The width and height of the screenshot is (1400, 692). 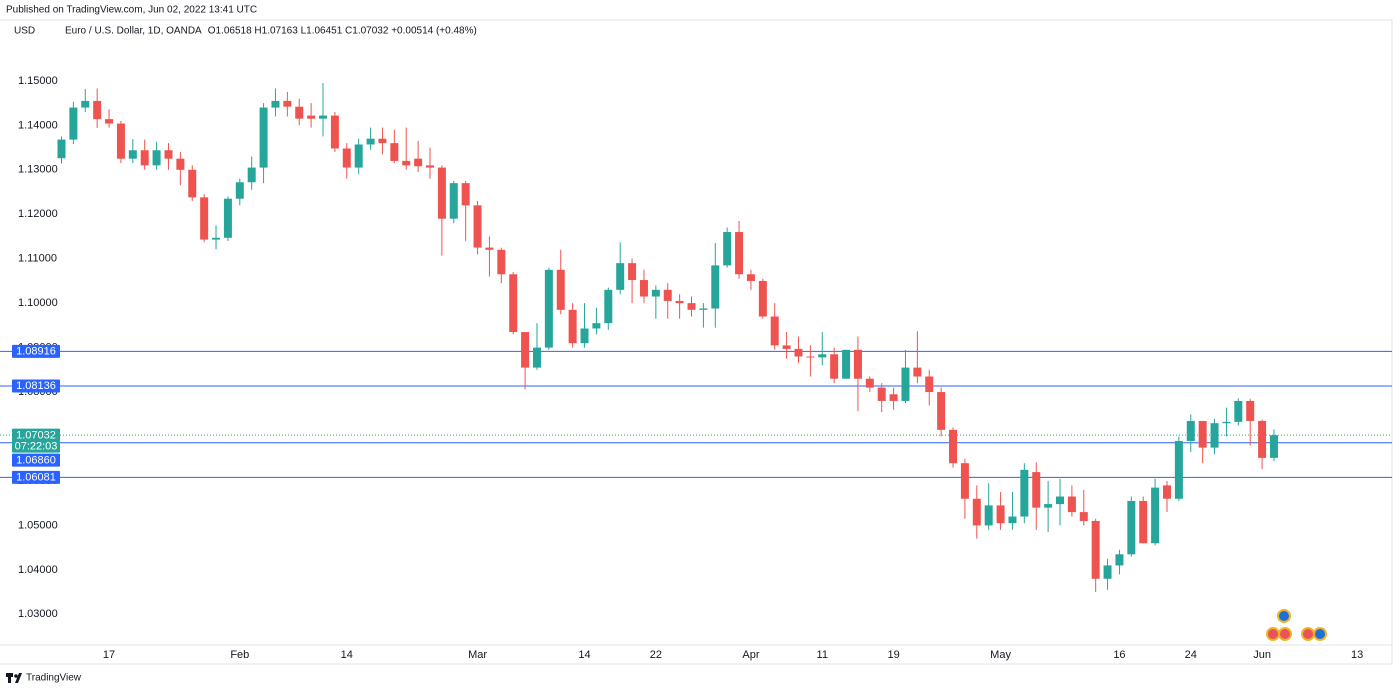 I want to click on x-tick-label: Apr, so click(x=750, y=655).